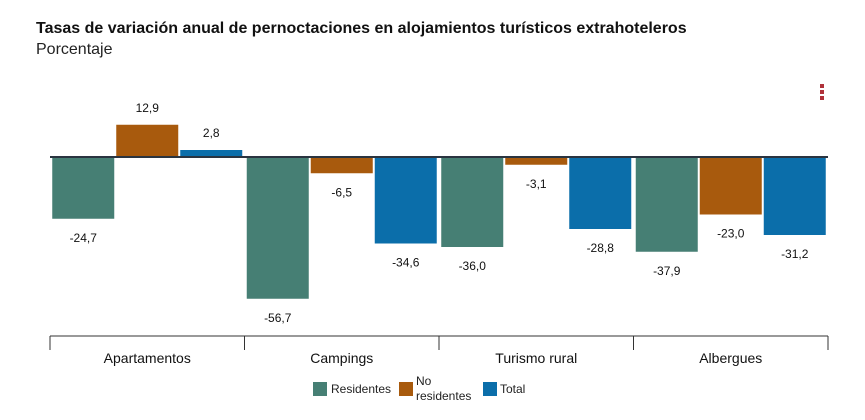  I want to click on x-tick-label: Turismo rural, so click(536, 358).